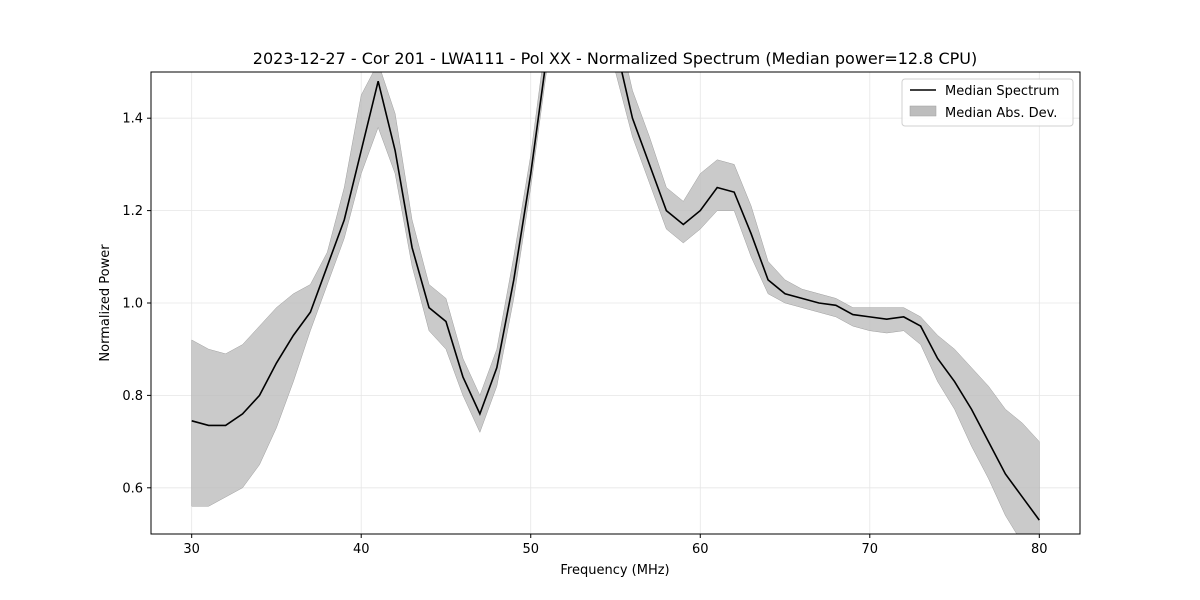 The image size is (1200, 600). I want to click on x-tick-label: 70, so click(870, 549).